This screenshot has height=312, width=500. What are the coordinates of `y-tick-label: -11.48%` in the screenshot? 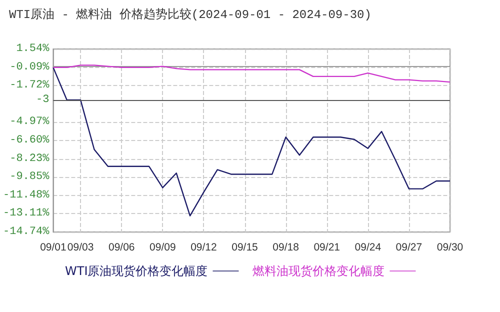 It's located at (26, 195).